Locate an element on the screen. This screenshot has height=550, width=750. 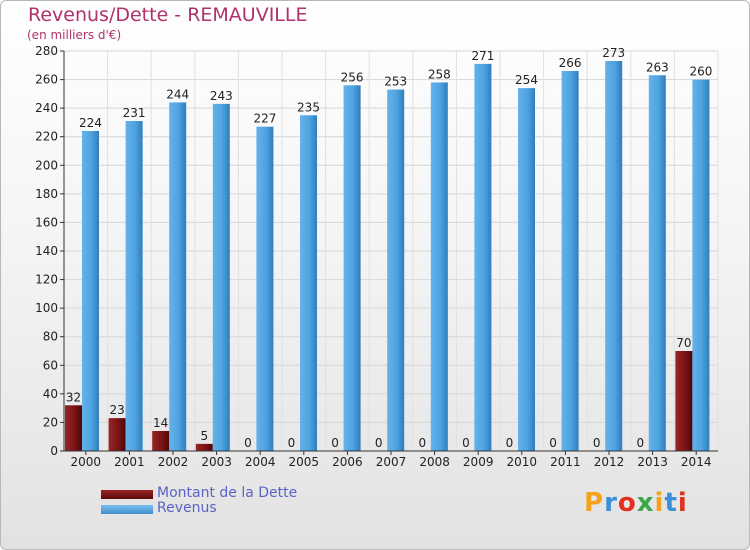
logo-letter: o is located at coordinates (627, 503).